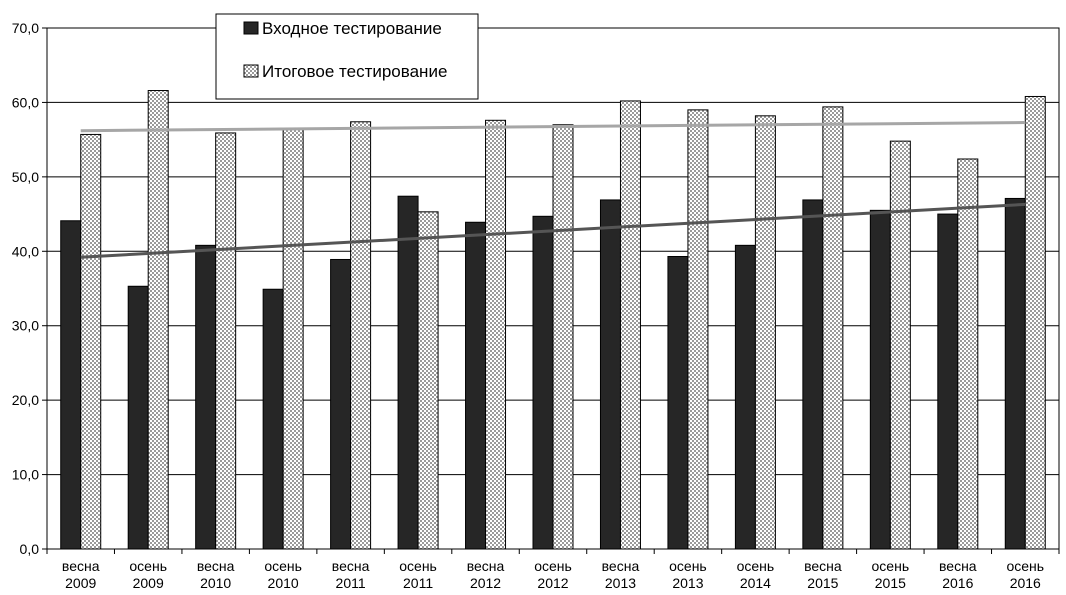  I want to click on x-tick-label: весна 2013, so click(621, 574).